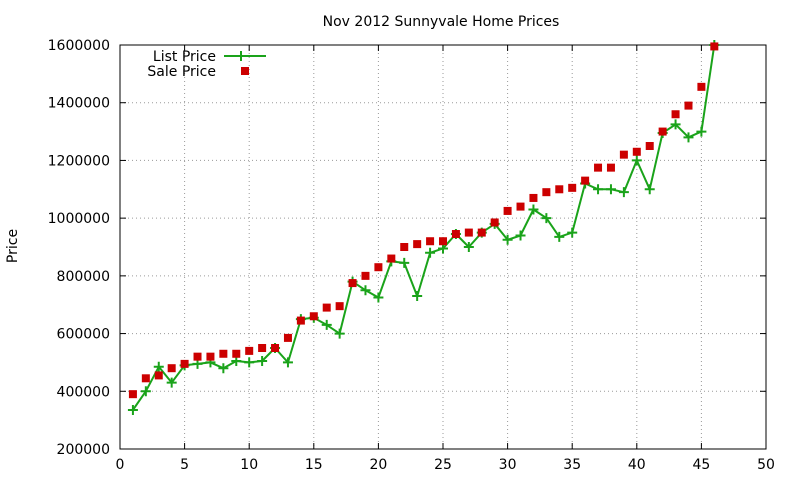  Describe the element at coordinates (120, 465) in the screenshot. I see `x-tick-label: 0` at that location.